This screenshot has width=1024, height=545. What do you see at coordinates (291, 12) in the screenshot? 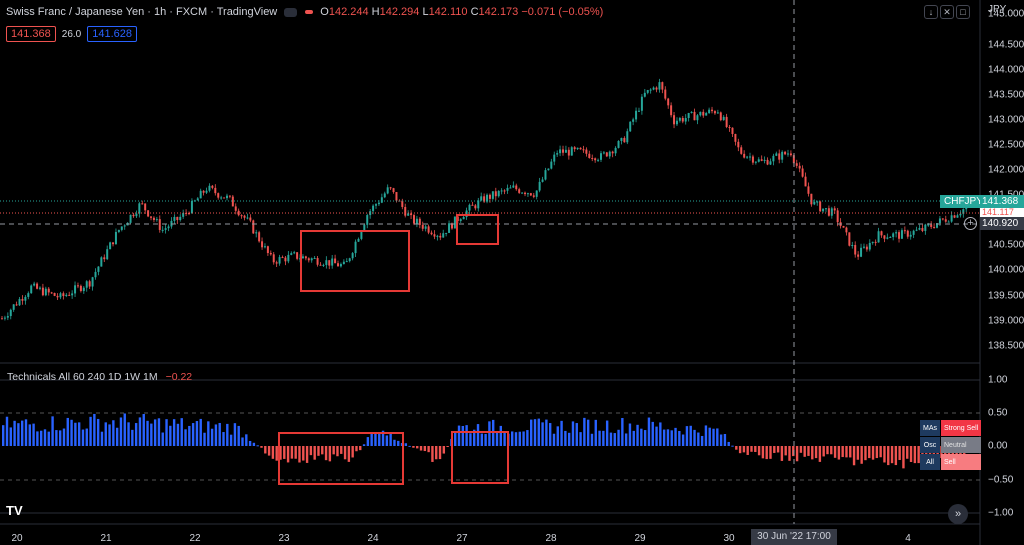
I see `visibility-eye-icon` at bounding box center [291, 12].